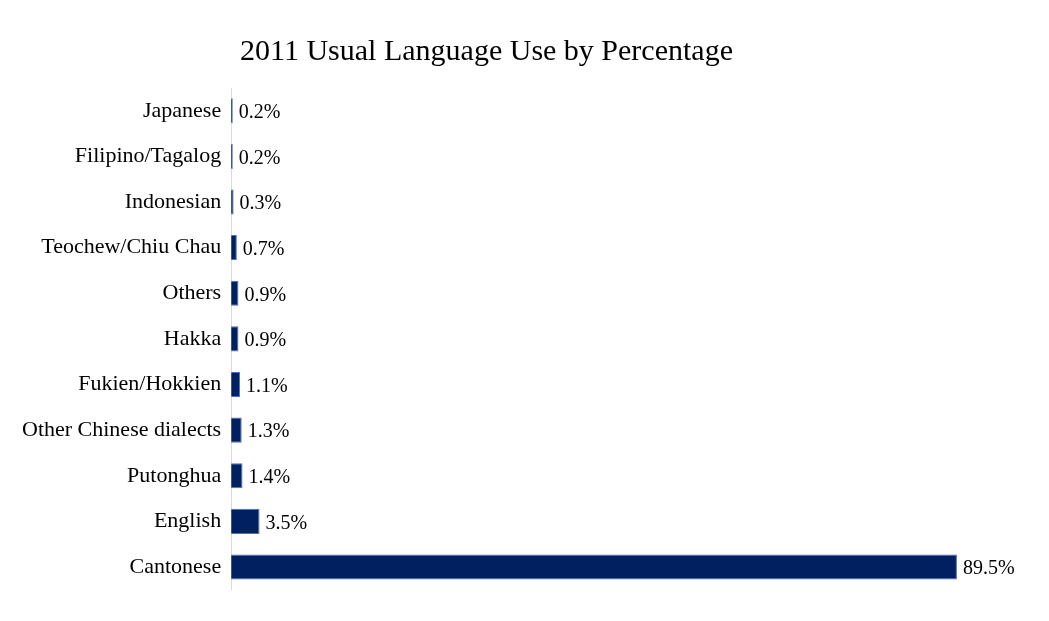 This screenshot has width=1049, height=621. What do you see at coordinates (192, 337) in the screenshot?
I see `y-tick-label: Hakka` at bounding box center [192, 337].